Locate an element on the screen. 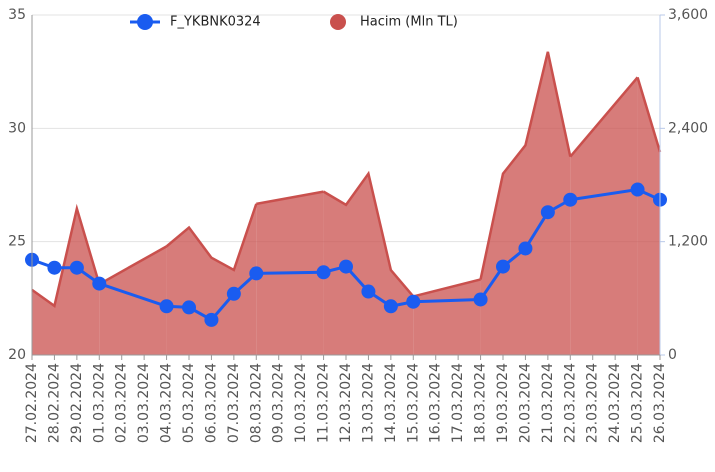 This screenshot has width=715, height=472. x-tick-label: 12.03.2024 is located at coordinates (346, 403).